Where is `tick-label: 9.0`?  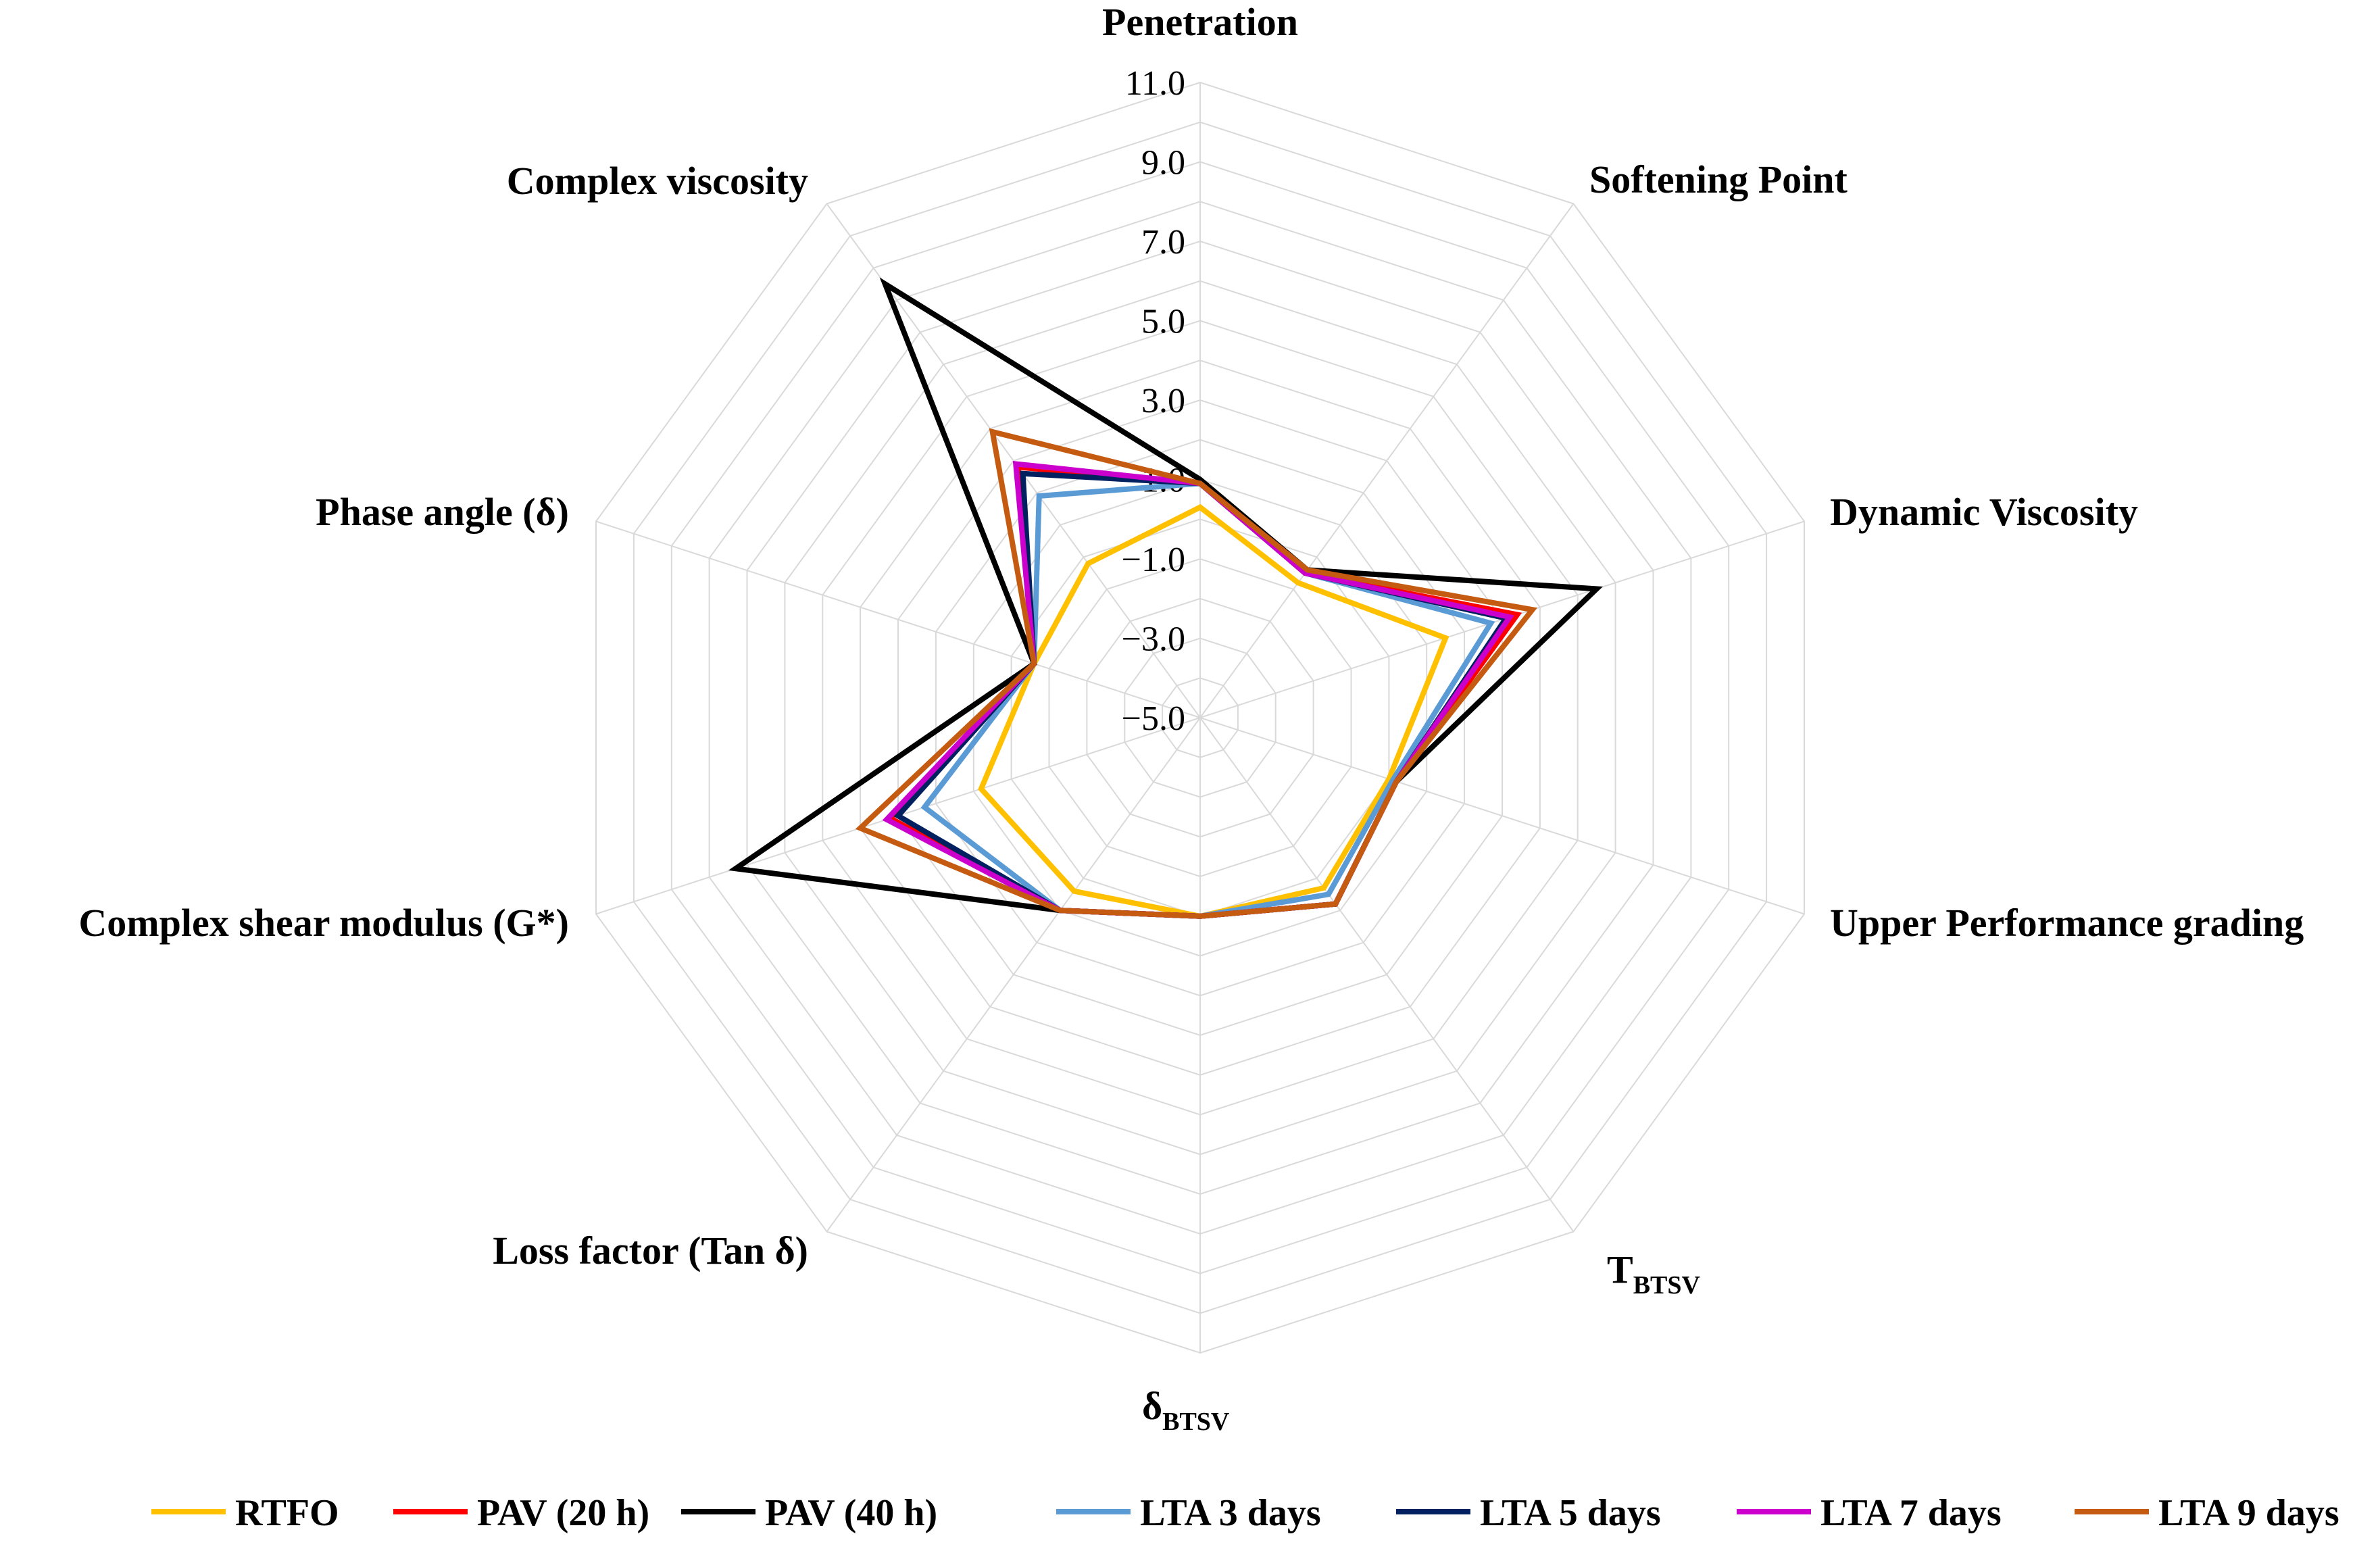 tick-label: 9.0 is located at coordinates (1163, 163).